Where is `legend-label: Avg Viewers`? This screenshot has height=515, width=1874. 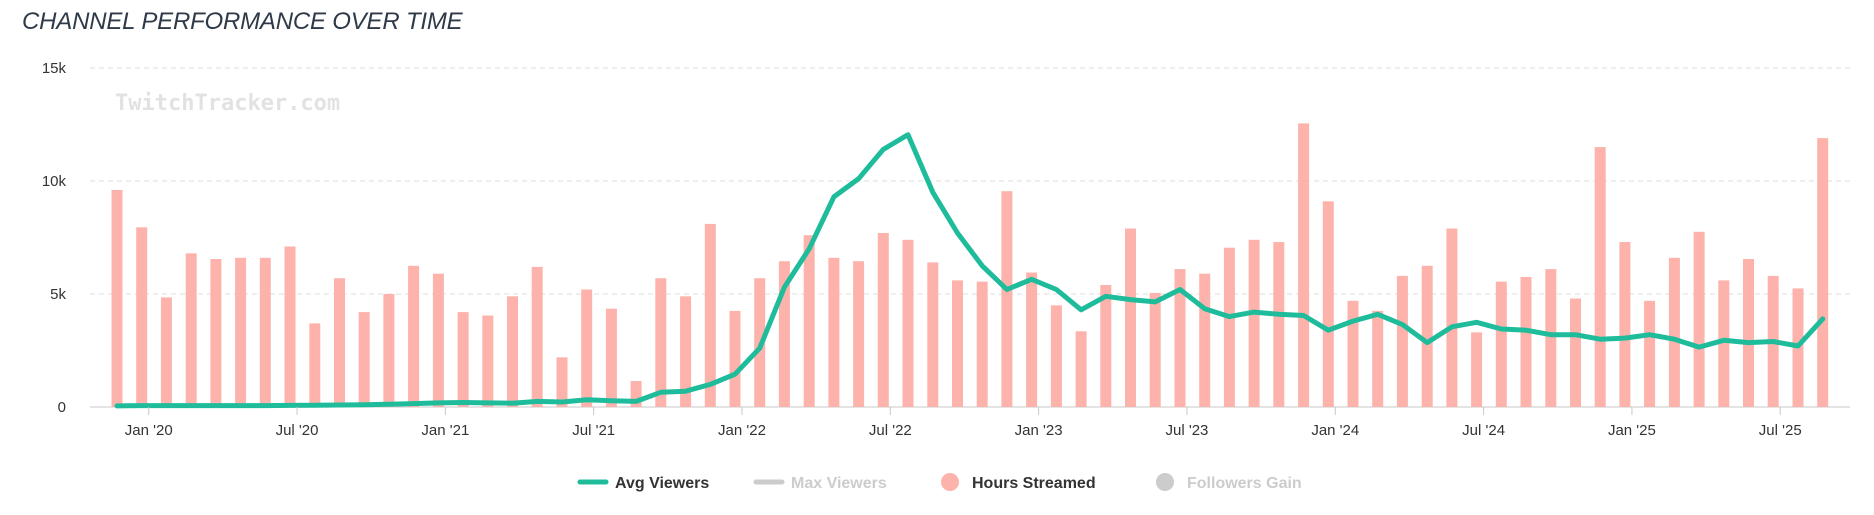
legend-label: Avg Viewers is located at coordinates (662, 483).